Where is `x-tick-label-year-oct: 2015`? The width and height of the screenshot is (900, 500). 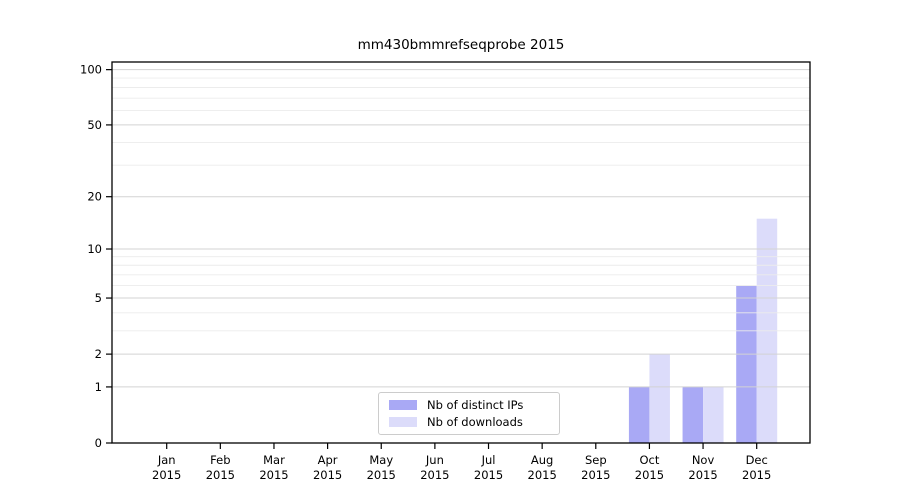
x-tick-label-year-oct: 2015 is located at coordinates (649, 475).